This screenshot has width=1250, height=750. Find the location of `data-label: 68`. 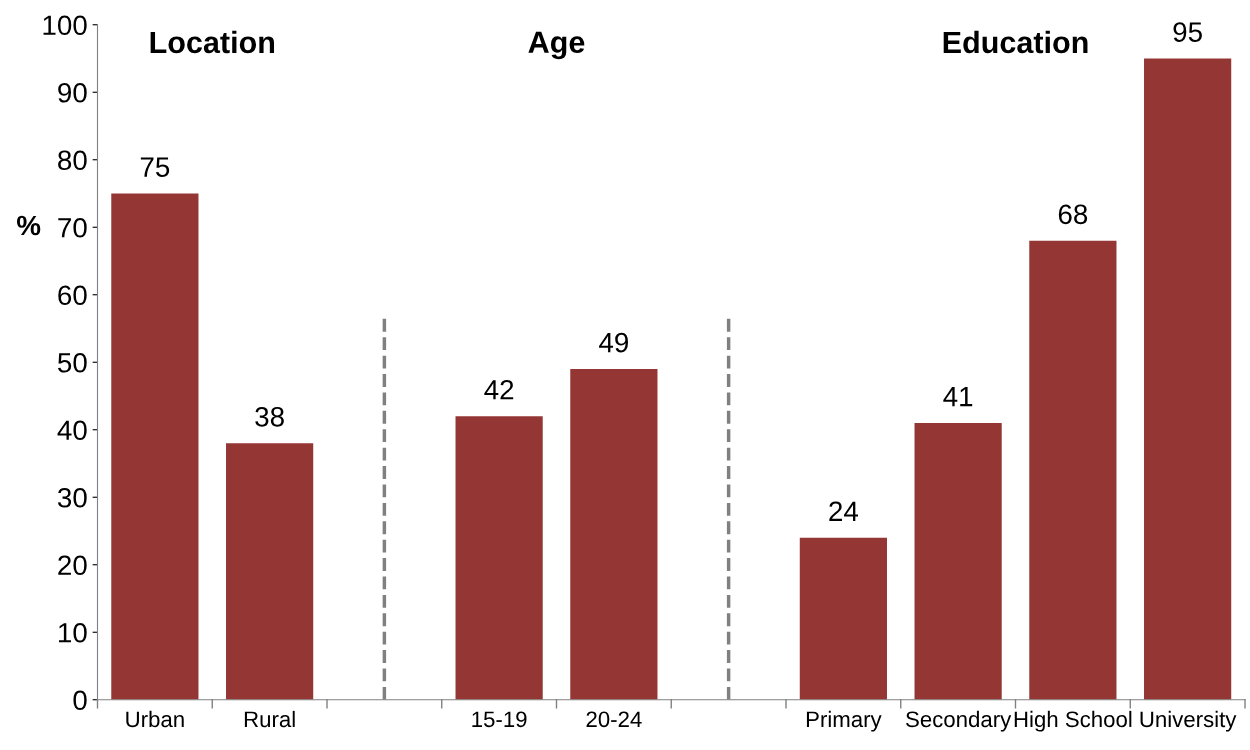

data-label: 68 is located at coordinates (1073, 214).